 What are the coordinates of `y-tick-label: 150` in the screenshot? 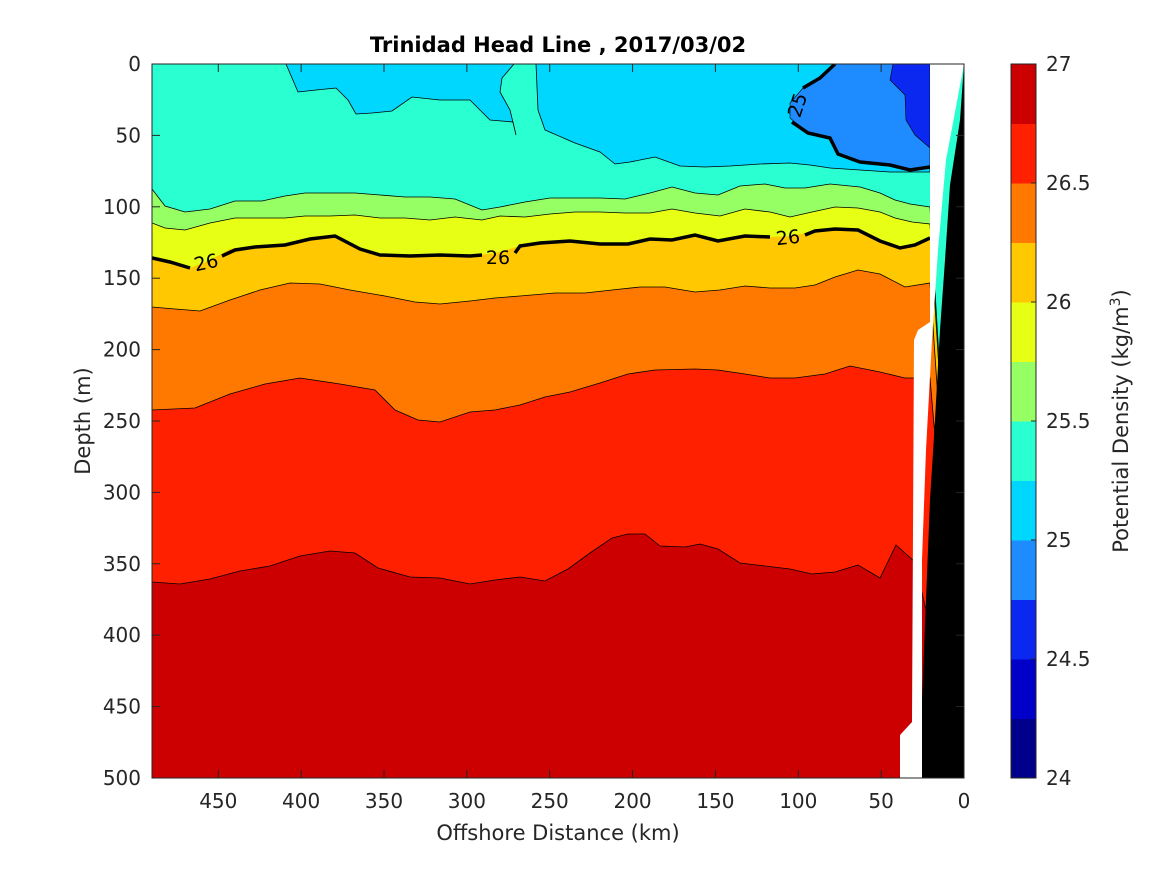 It's located at (122, 278).